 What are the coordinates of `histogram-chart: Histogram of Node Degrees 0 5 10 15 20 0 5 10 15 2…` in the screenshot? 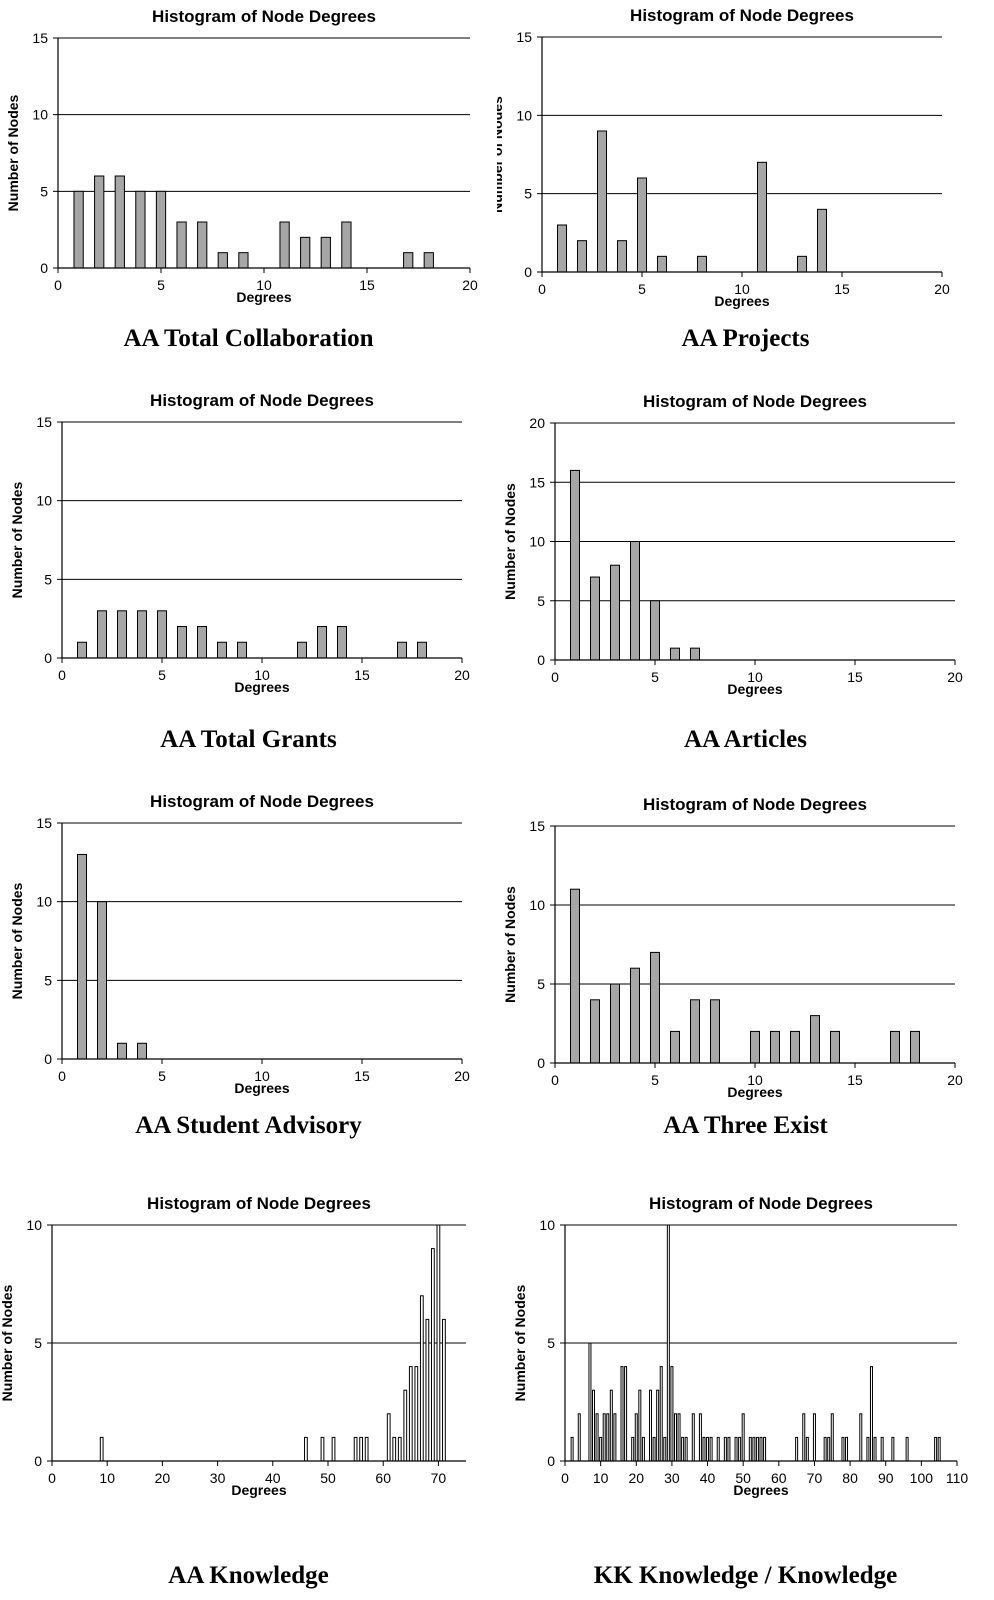 It's located at (732, 544).